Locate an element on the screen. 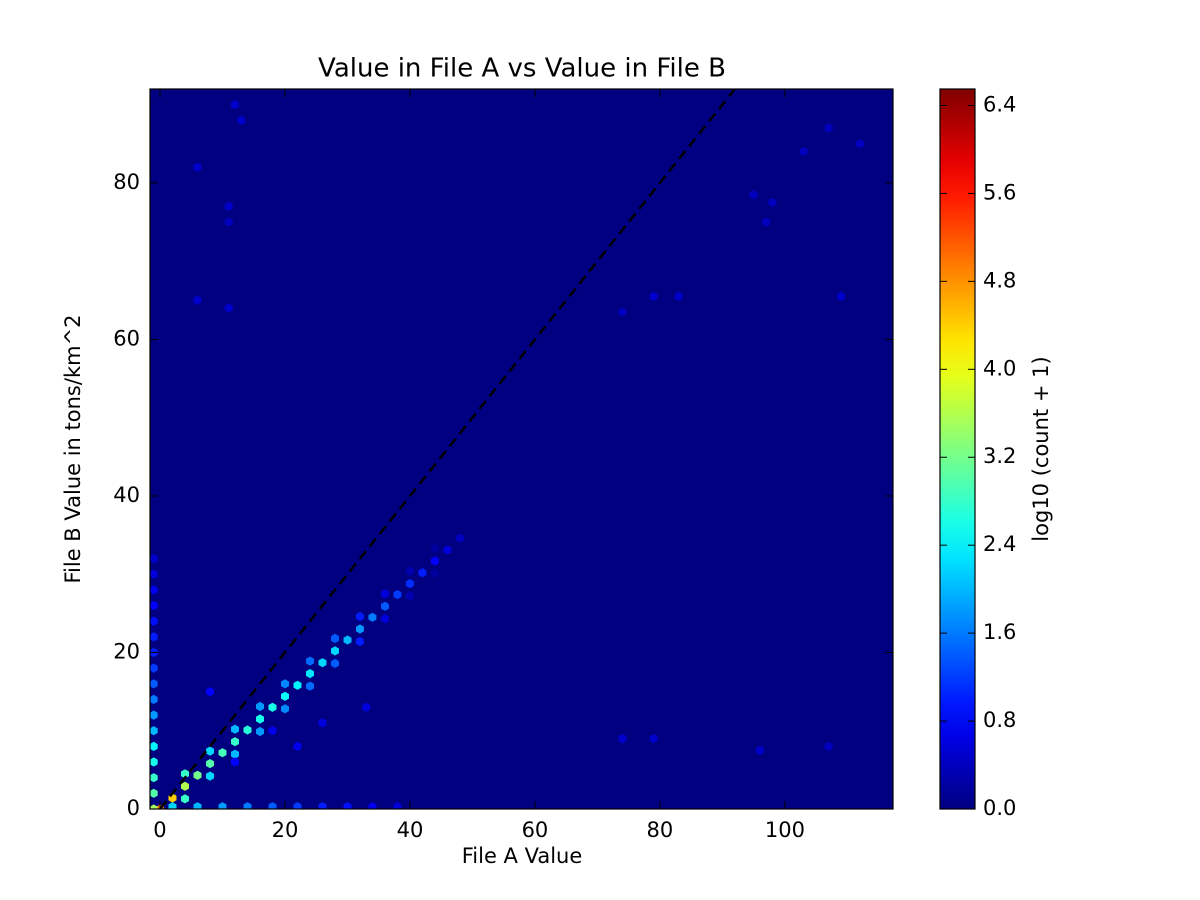  x-axis-label: File A Value is located at coordinates (522, 856).